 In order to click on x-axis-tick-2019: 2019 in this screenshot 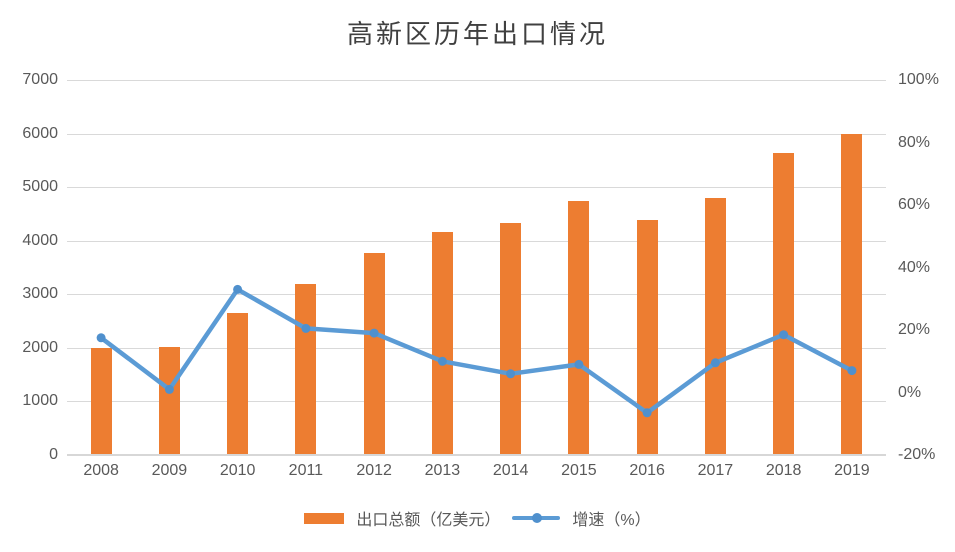, I will do `click(852, 470)`.